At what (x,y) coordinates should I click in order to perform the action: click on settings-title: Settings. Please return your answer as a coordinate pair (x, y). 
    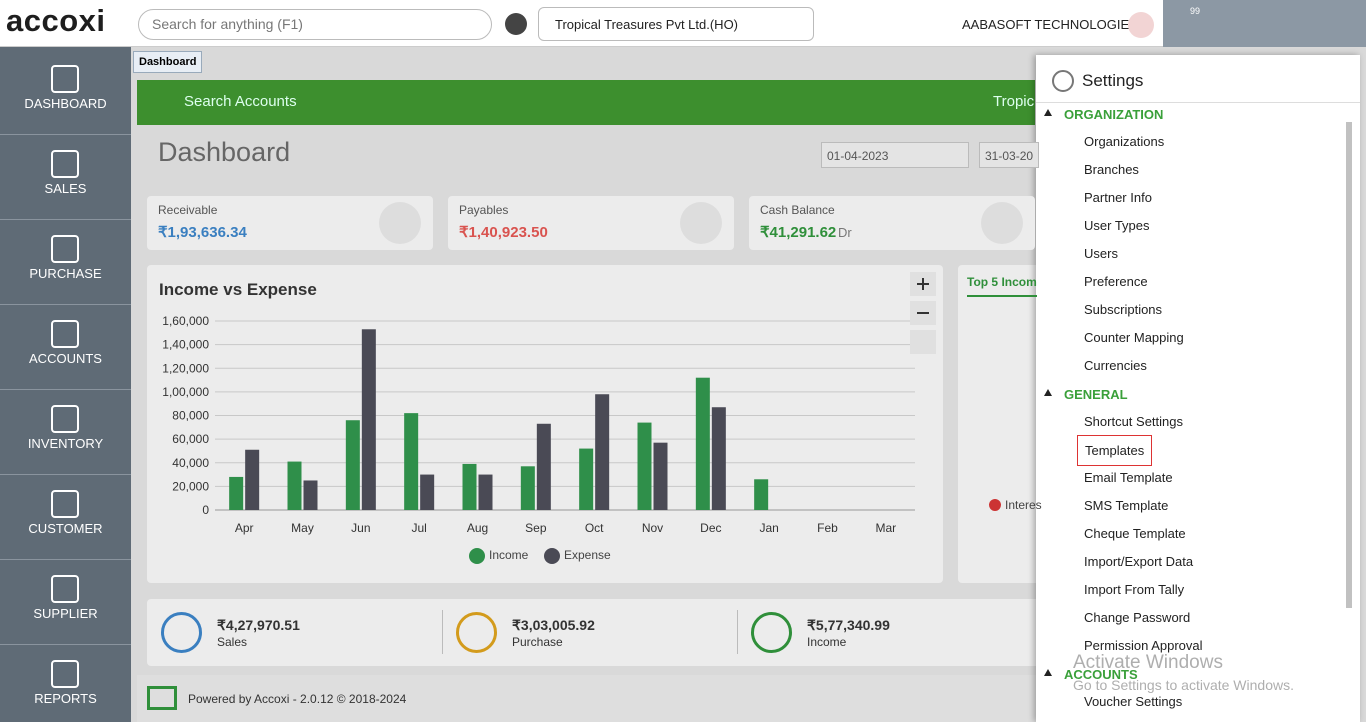
    Looking at the image, I should click on (1113, 80).